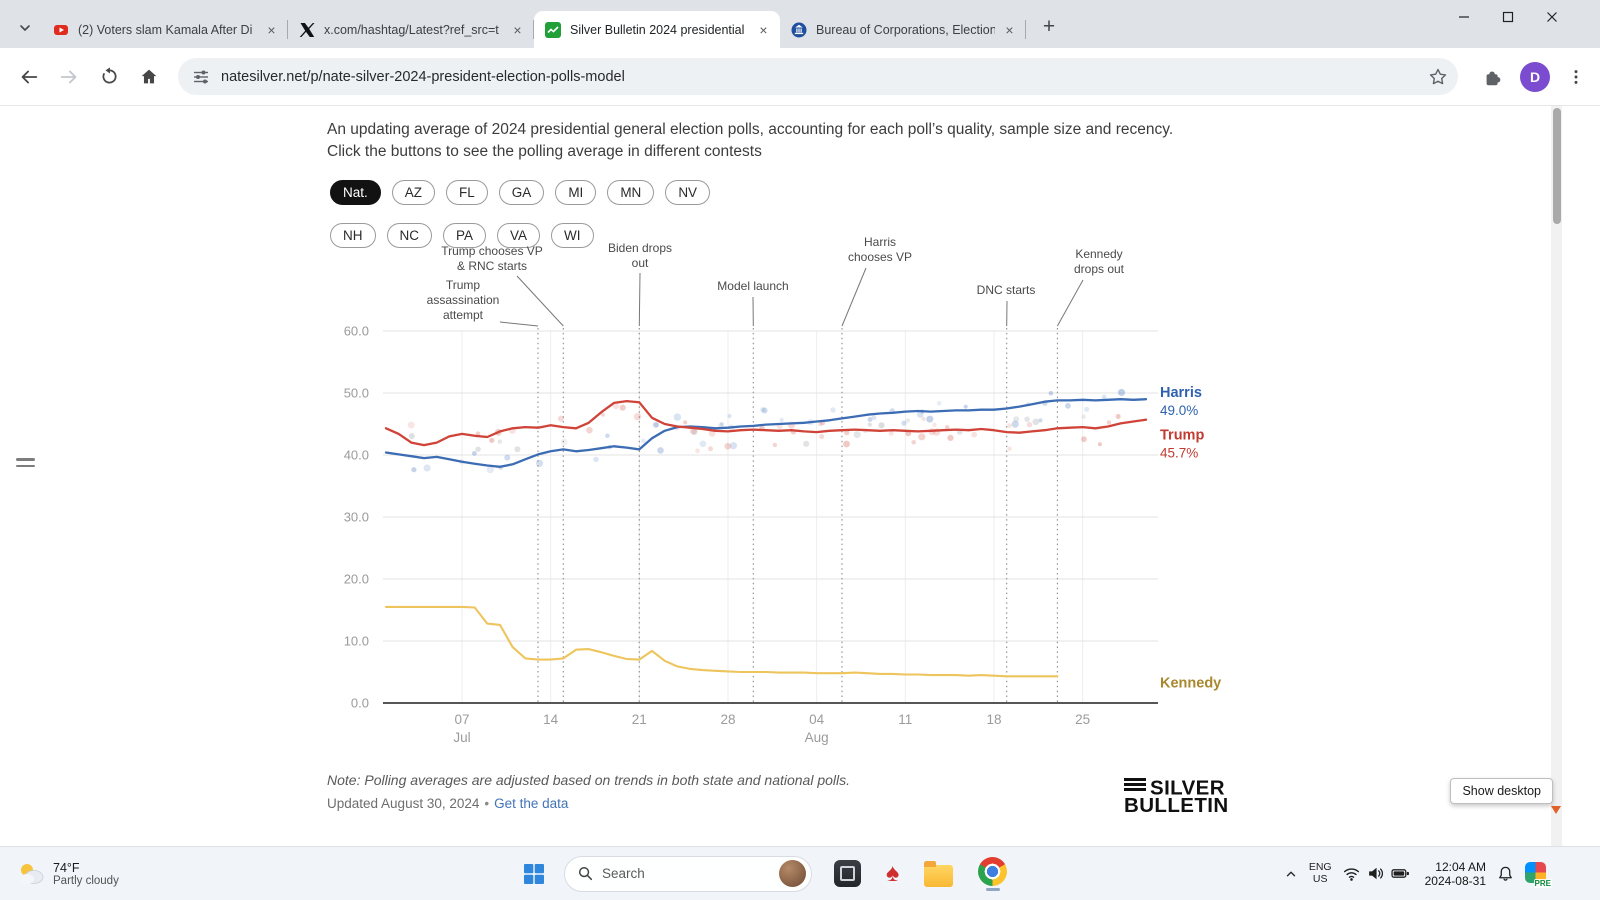 The height and width of the screenshot is (900, 1600). I want to click on trump-line, so click(766, 423).